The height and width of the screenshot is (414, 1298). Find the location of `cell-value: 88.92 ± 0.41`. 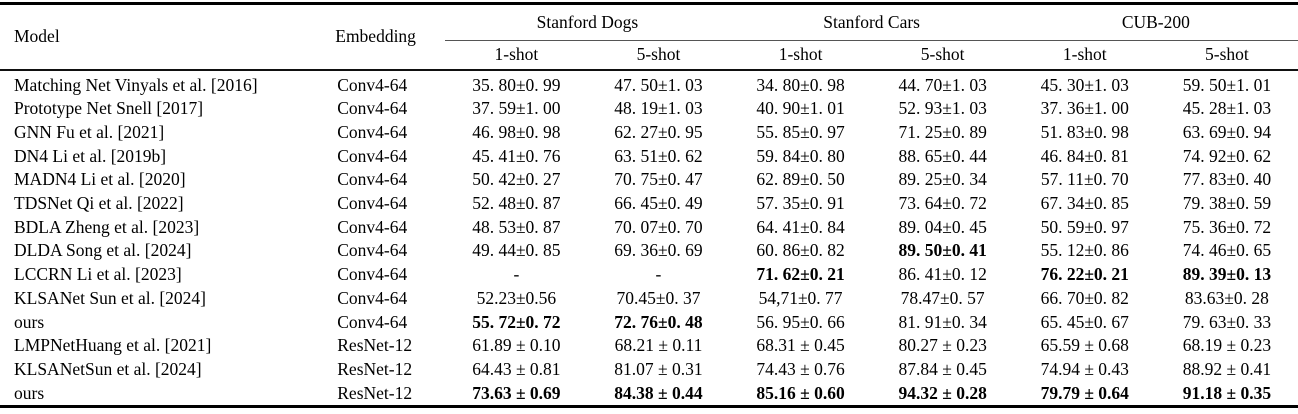

cell-value: 88.92 ± 0.41 is located at coordinates (1227, 368).